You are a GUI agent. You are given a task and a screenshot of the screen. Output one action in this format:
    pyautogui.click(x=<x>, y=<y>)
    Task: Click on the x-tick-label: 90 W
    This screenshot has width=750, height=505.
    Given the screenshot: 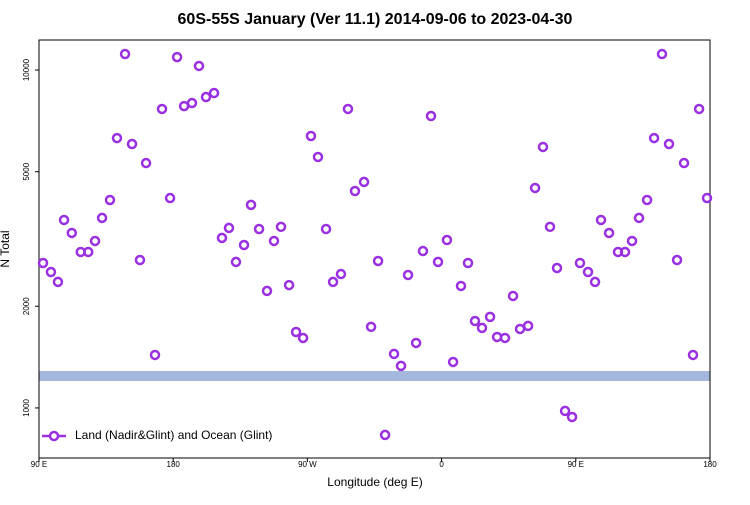 What is the action you would take?
    pyautogui.click(x=307, y=464)
    